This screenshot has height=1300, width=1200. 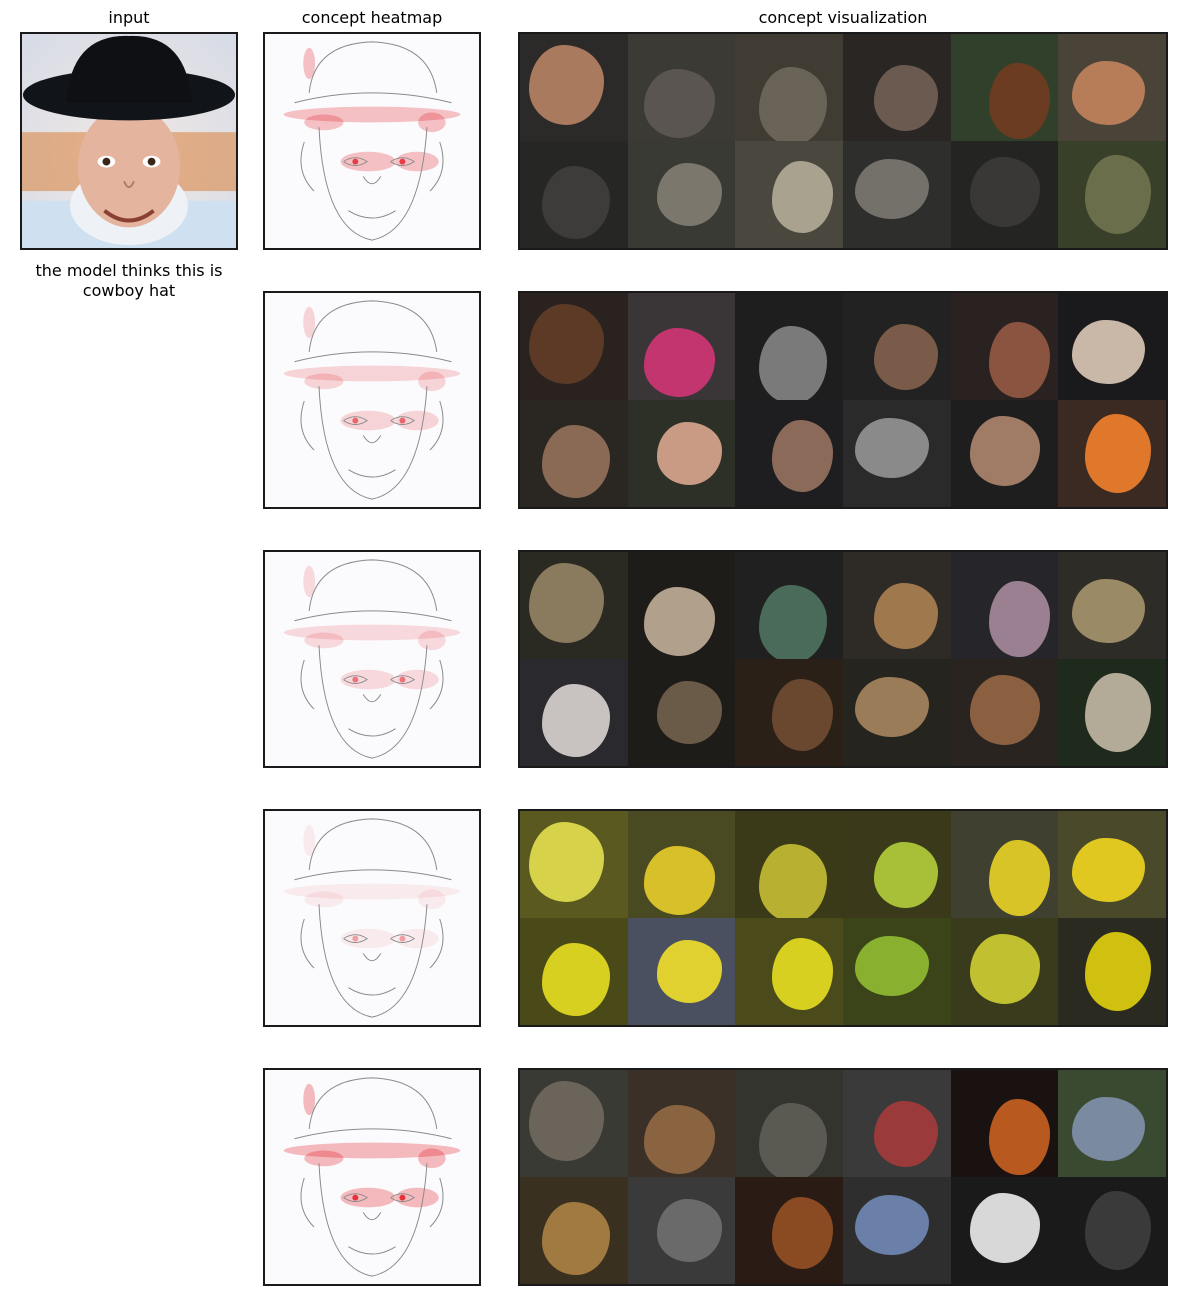 I want to click on input-image, so click(x=129, y=141).